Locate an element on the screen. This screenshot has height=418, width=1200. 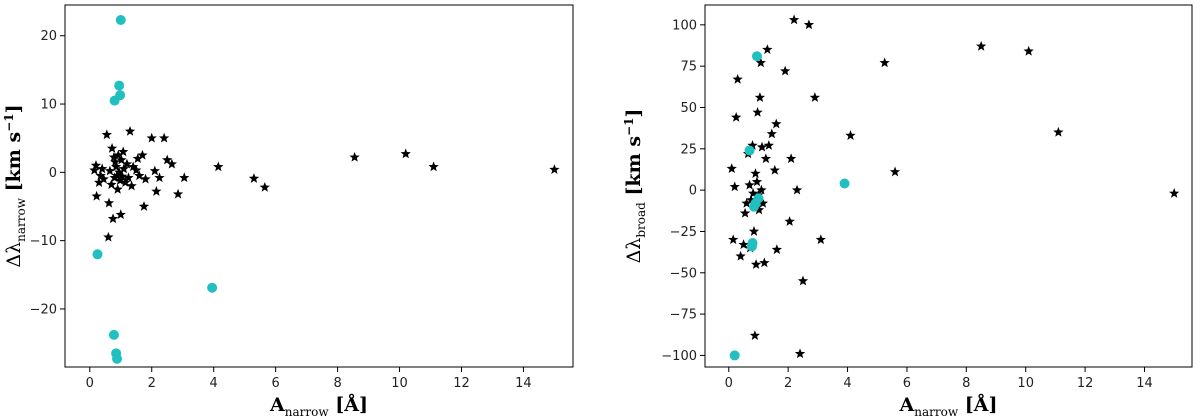
y-tick-label: 10 is located at coordinates (48, 105).